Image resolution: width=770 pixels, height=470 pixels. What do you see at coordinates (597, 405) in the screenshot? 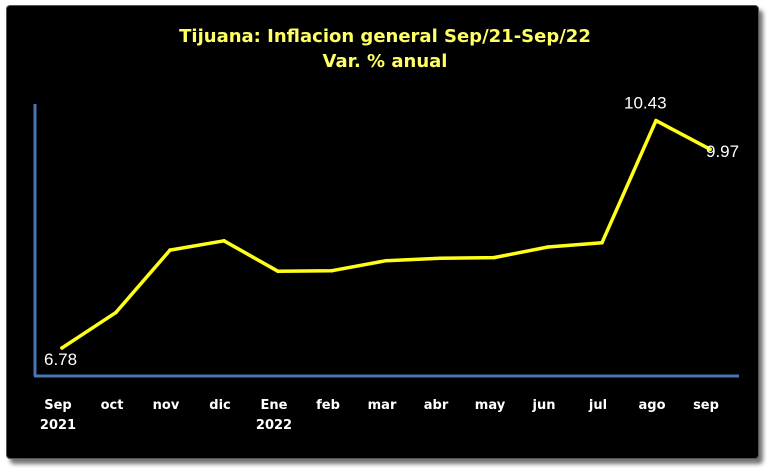
I see `x-tick-label: jul` at bounding box center [597, 405].